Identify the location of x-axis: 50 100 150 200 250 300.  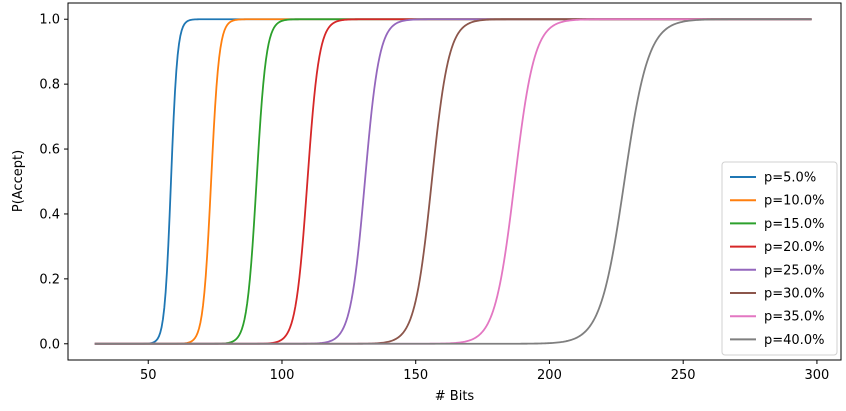
(484, 371).